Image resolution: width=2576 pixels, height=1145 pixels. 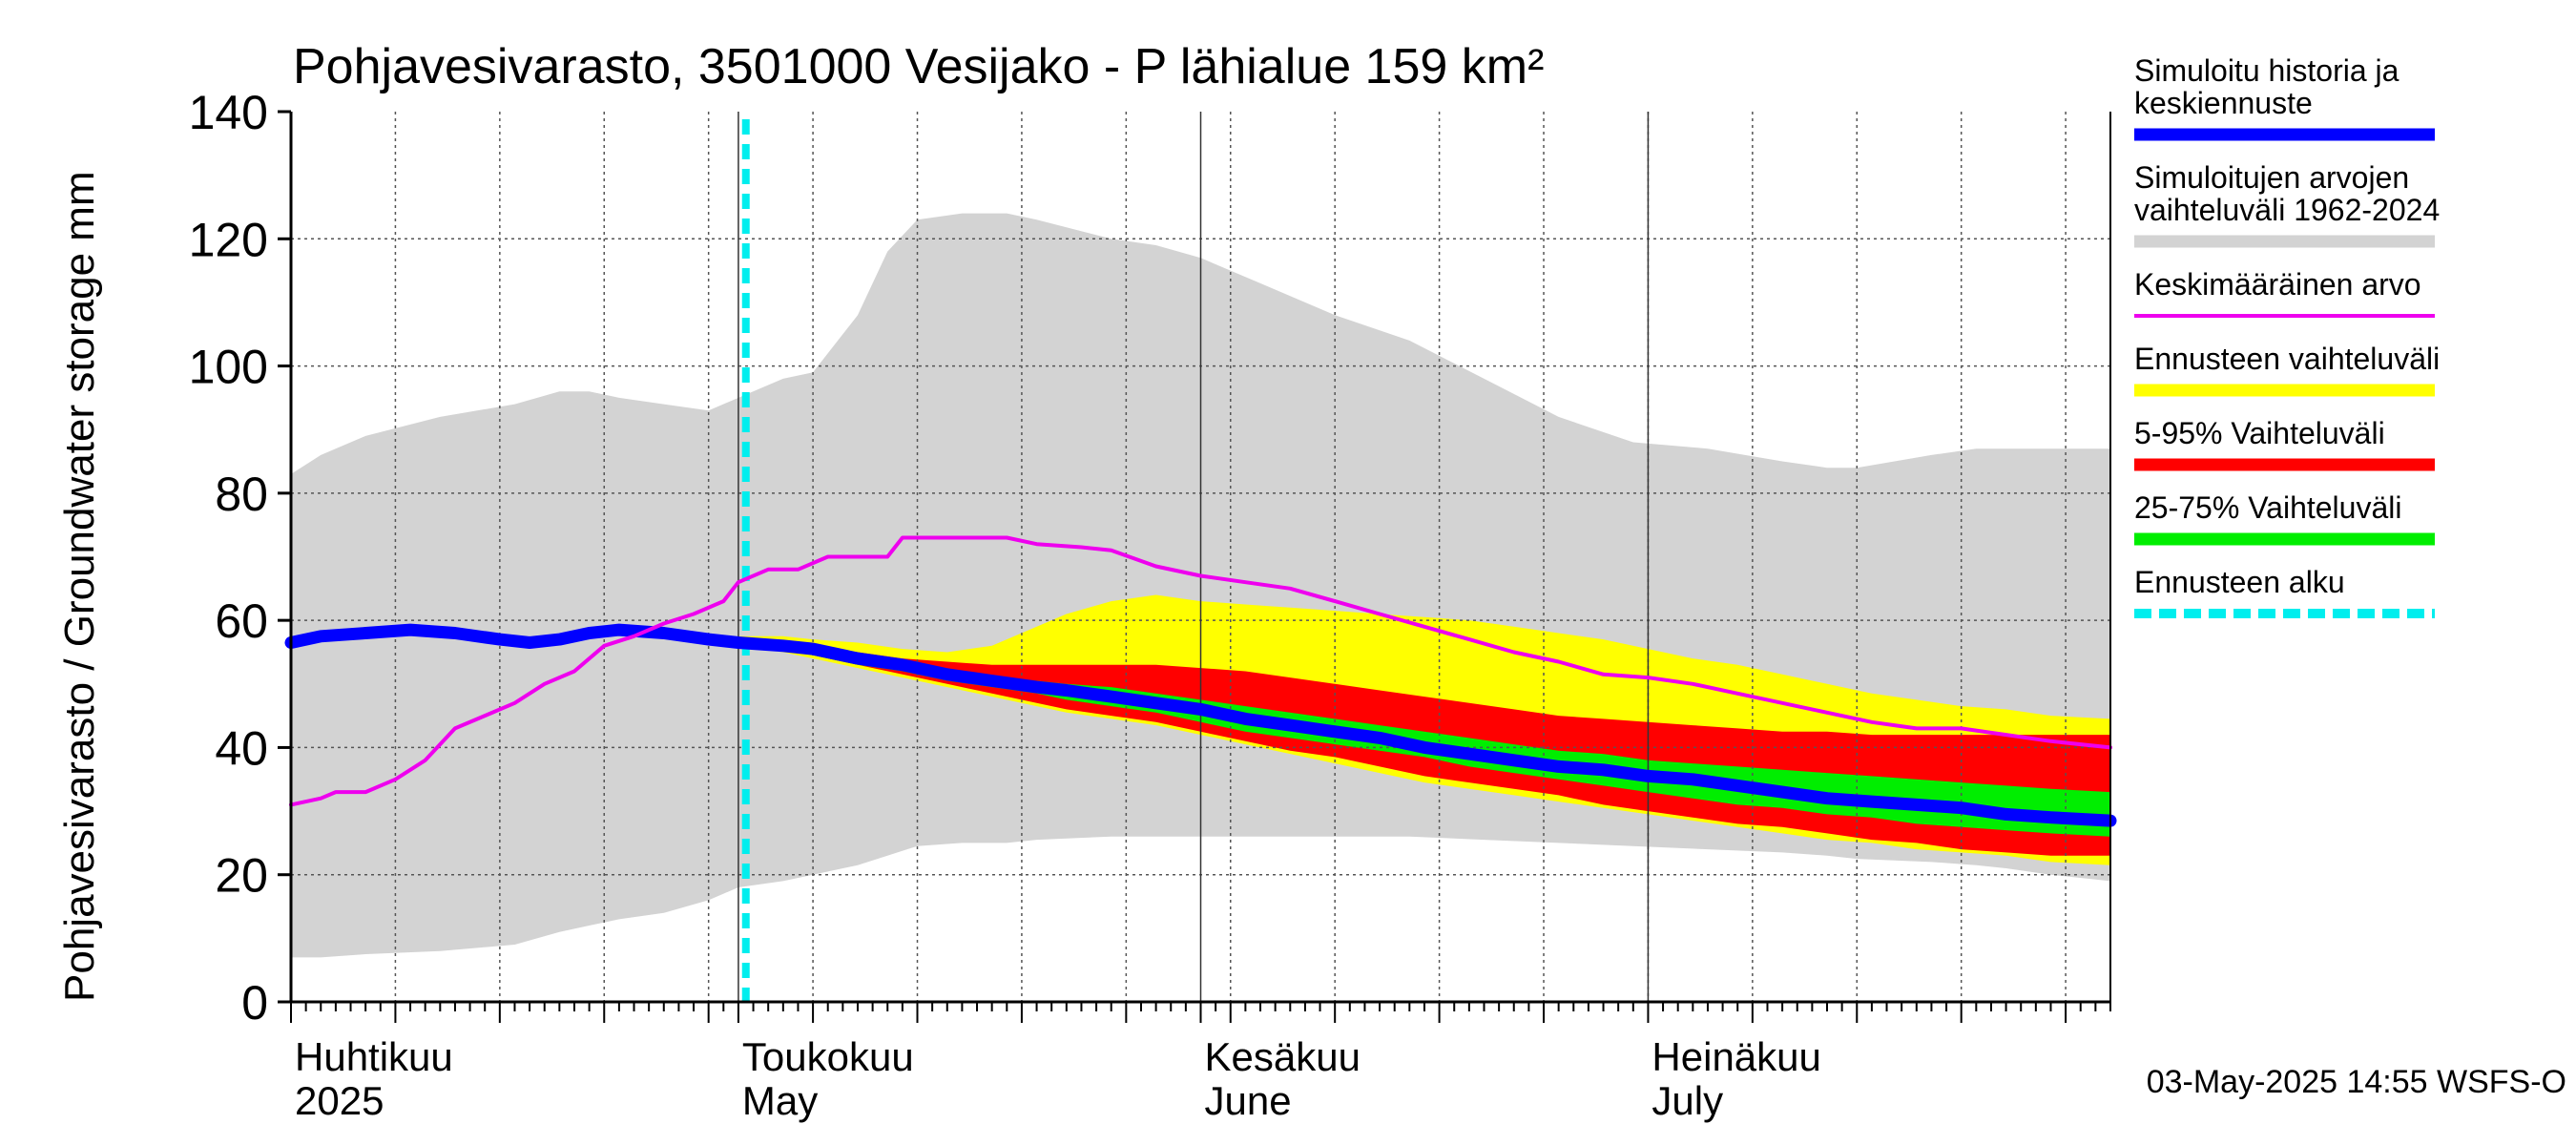 I want to click on y-tick-label: 40, so click(x=241, y=748).